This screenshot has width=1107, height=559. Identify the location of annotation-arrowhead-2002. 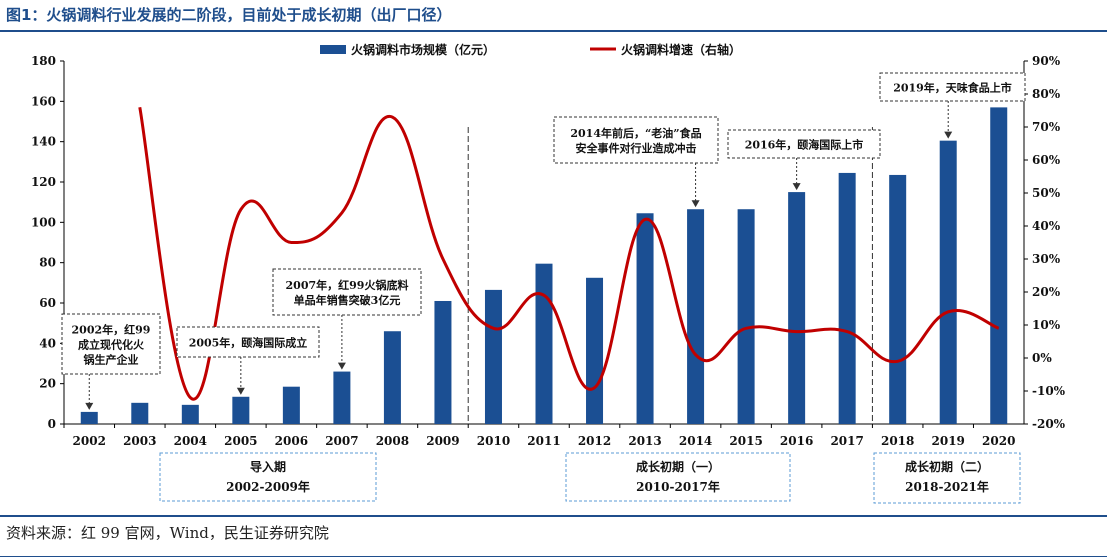
(89, 406).